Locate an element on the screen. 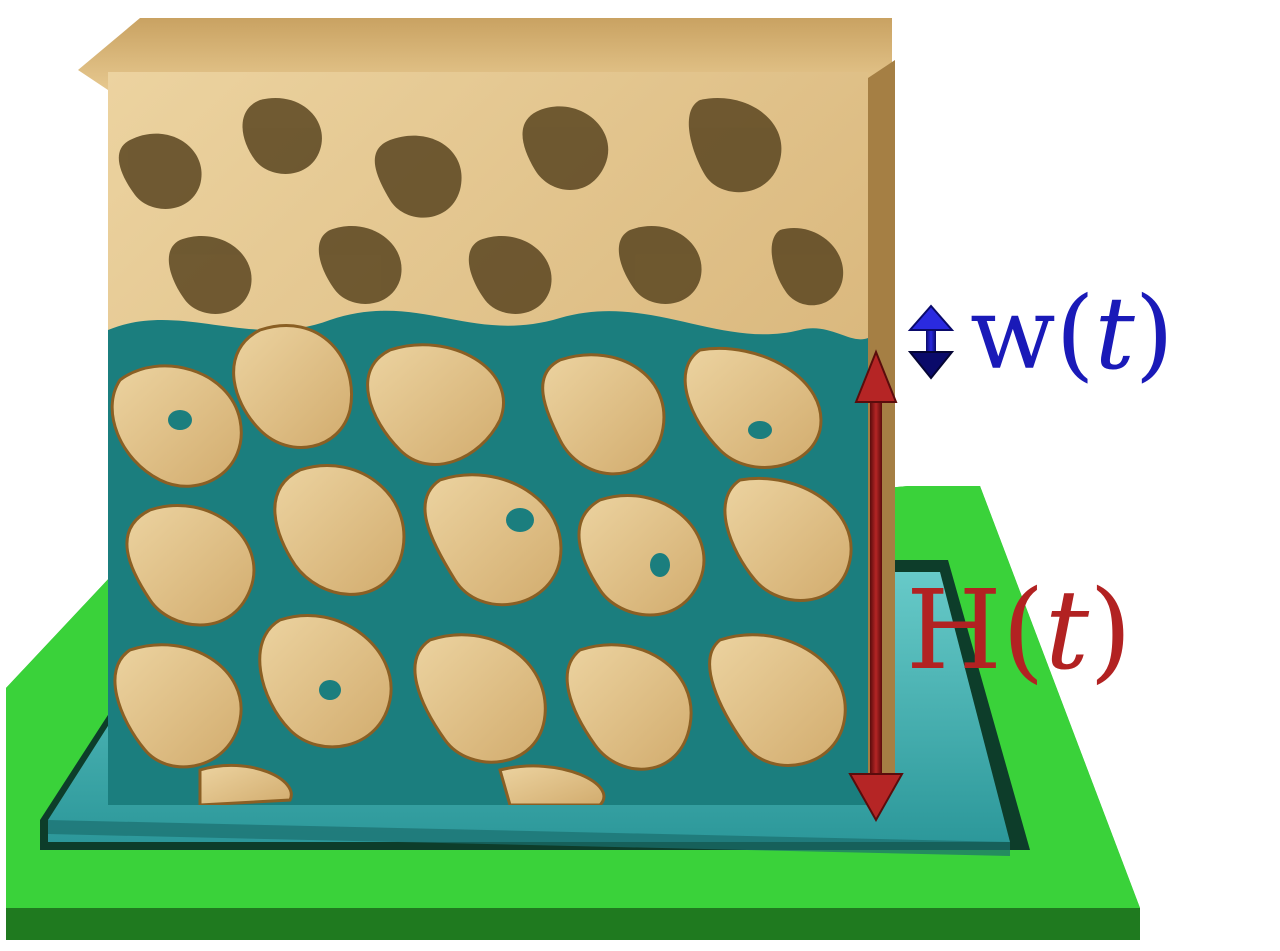 Image resolution: width=1280 pixels, height=951 pixels. width-label: w(t) is located at coordinates (1072, 333).